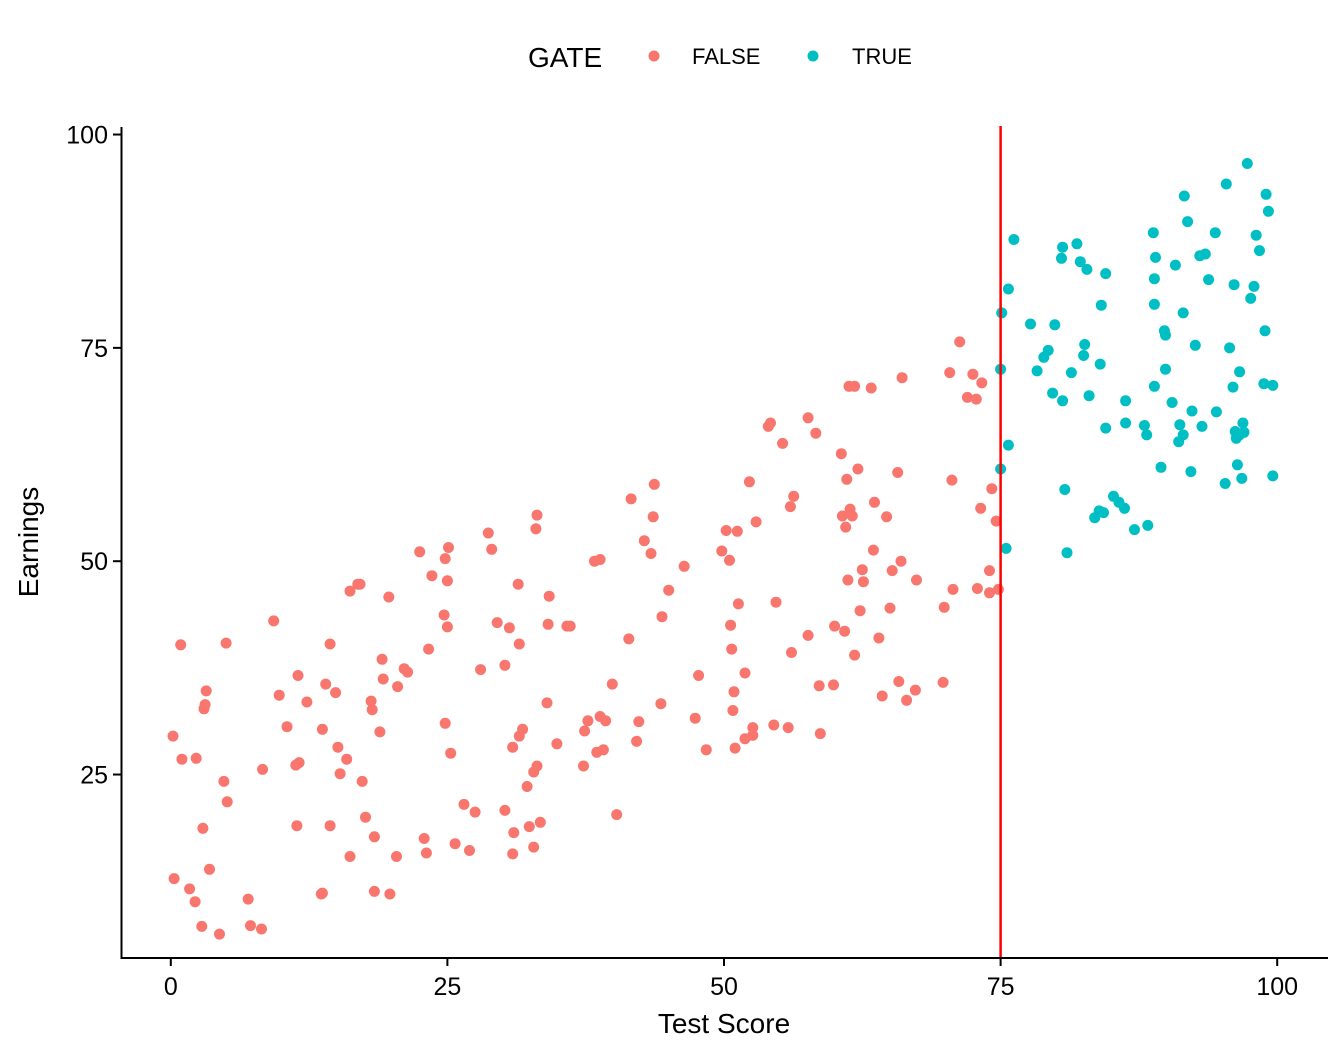 The image size is (1344, 1056). What do you see at coordinates (94, 776) in the screenshot?
I see `y-tick-label-25: 25` at bounding box center [94, 776].